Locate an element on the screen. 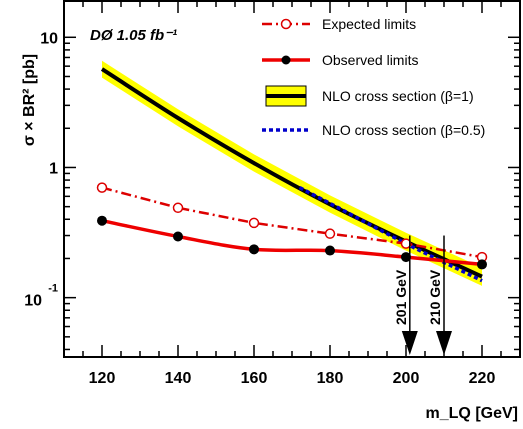  arrow-layer: 201 GeV 210 GeV is located at coordinates (422, 295).